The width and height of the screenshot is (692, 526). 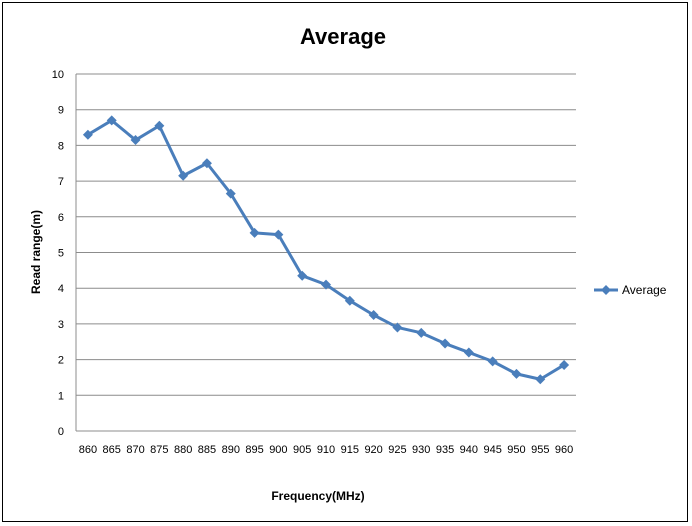 What do you see at coordinates (88, 450) in the screenshot?
I see `x-tick-label: 860` at bounding box center [88, 450].